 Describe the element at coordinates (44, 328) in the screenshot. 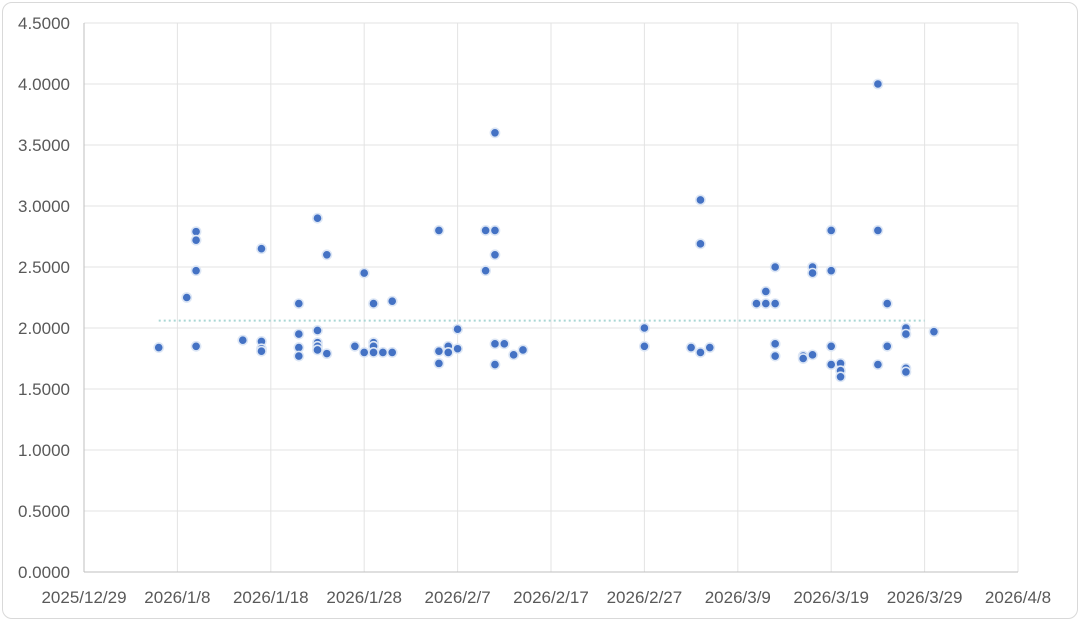

I see `y-tick-label: 2.0000` at that location.